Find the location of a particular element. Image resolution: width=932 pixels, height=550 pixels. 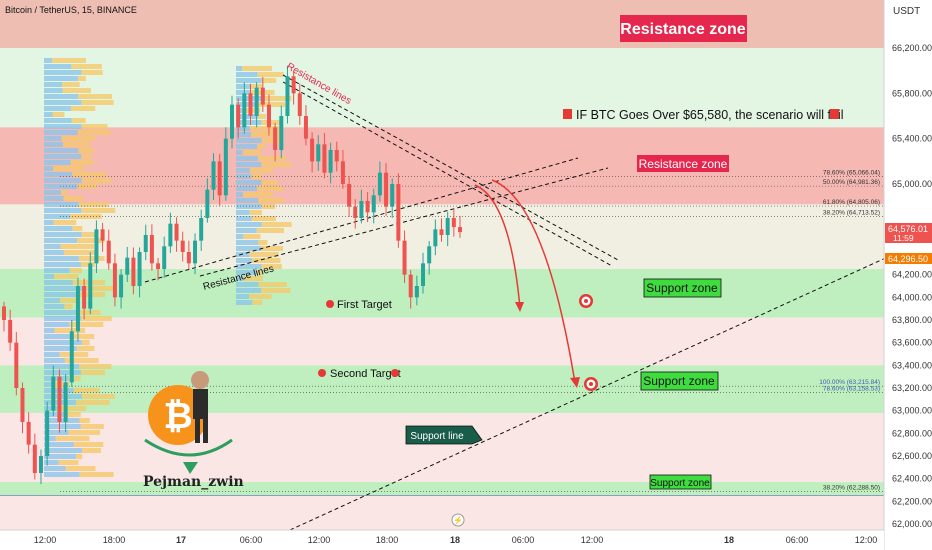

time-tick-label: 17 is located at coordinates (181, 540).